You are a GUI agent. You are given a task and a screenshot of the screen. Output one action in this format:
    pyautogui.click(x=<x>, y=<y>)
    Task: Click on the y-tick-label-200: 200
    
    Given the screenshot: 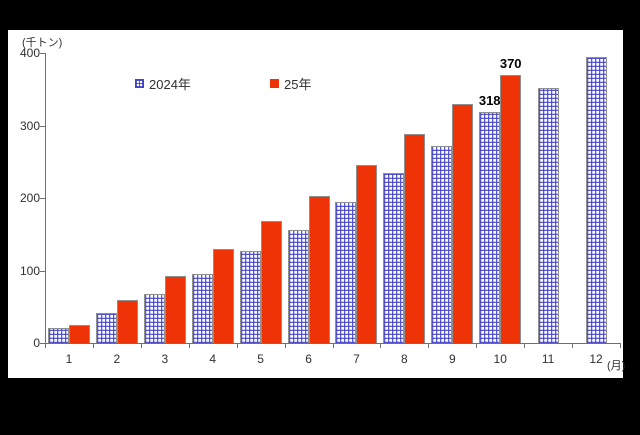 What is the action you would take?
    pyautogui.click(x=29, y=198)
    